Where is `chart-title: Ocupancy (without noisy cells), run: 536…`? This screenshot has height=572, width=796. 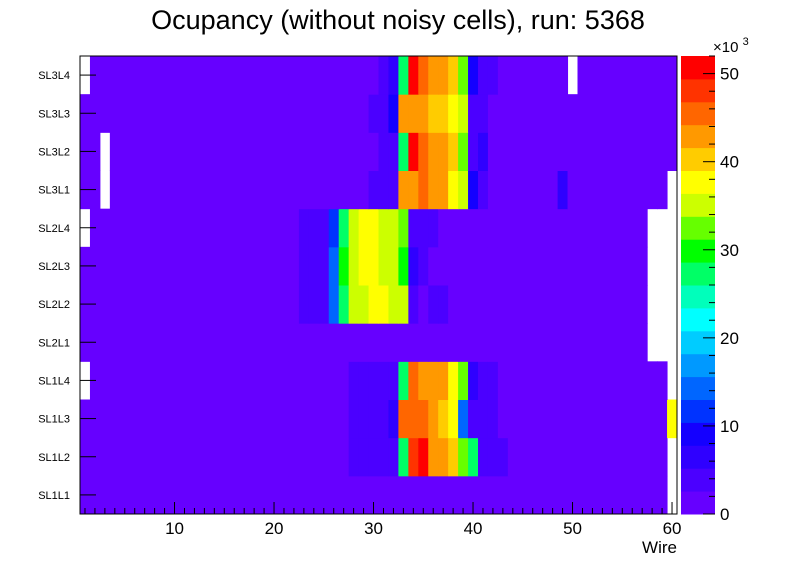
chart-title: Ocupancy (without noisy cells), run: 536… is located at coordinates (398, 20).